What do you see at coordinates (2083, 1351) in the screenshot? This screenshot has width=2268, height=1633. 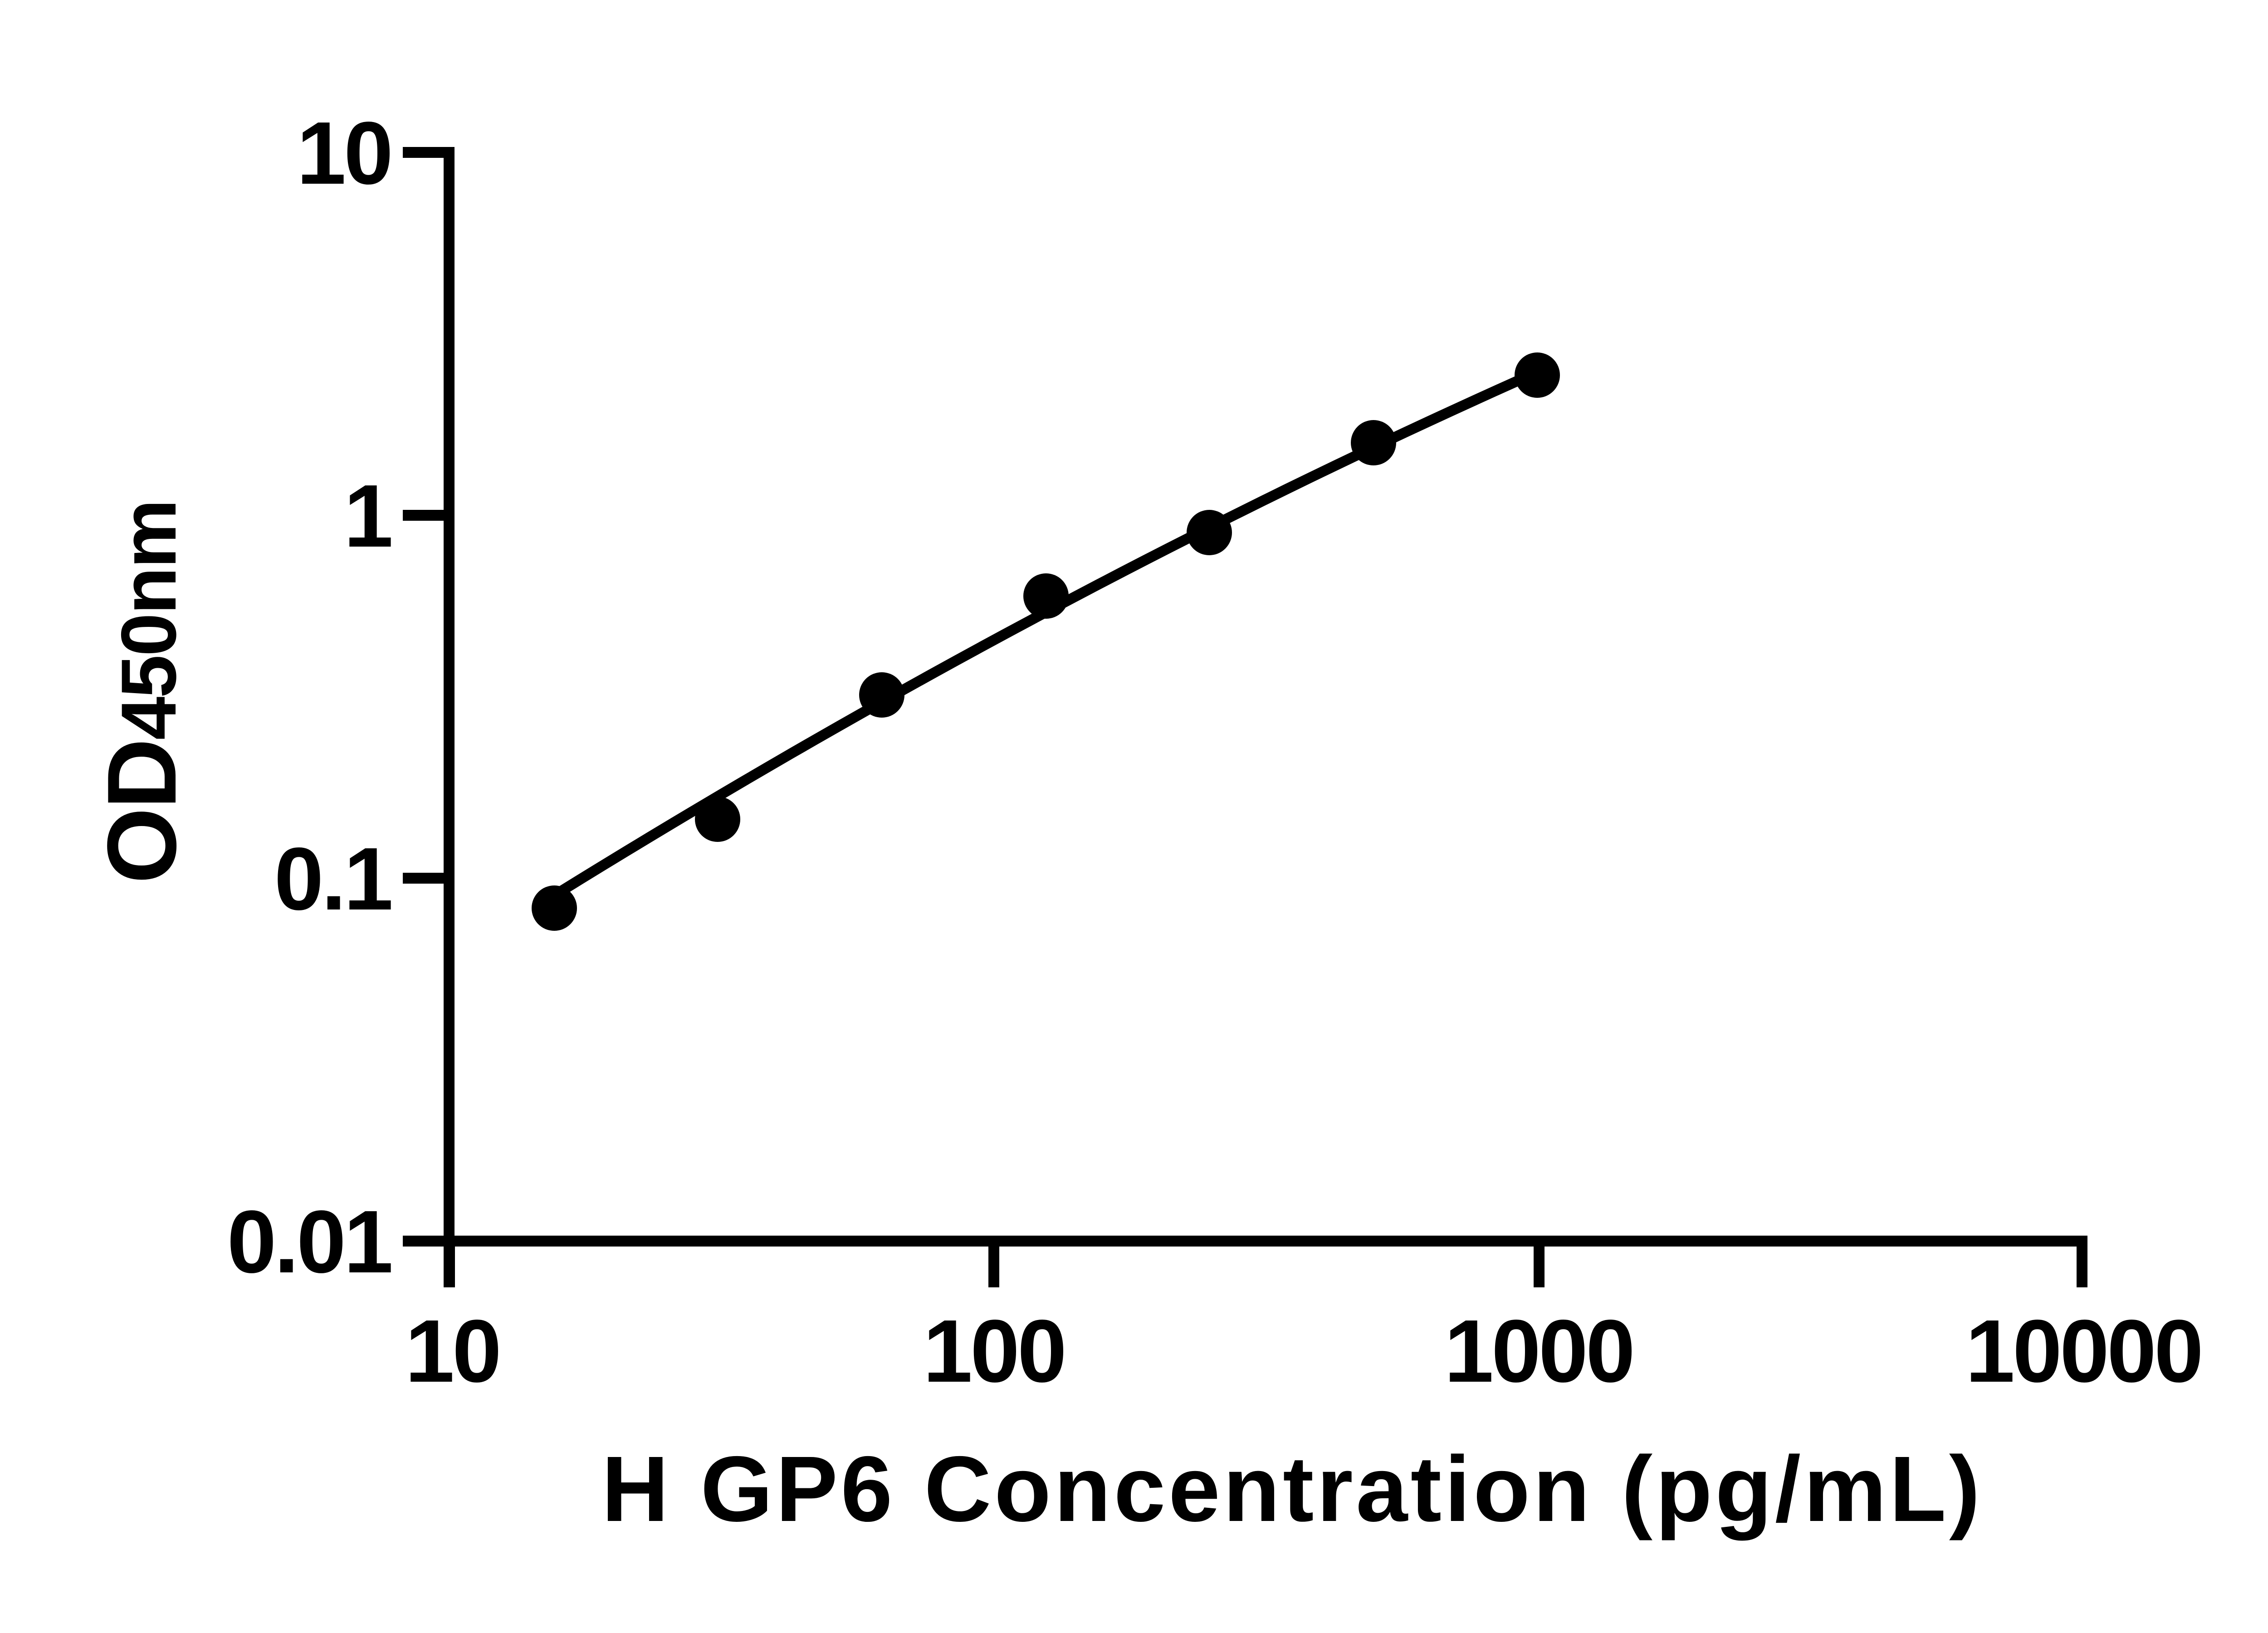 I see `svg-text: 10000` at bounding box center [2083, 1351].